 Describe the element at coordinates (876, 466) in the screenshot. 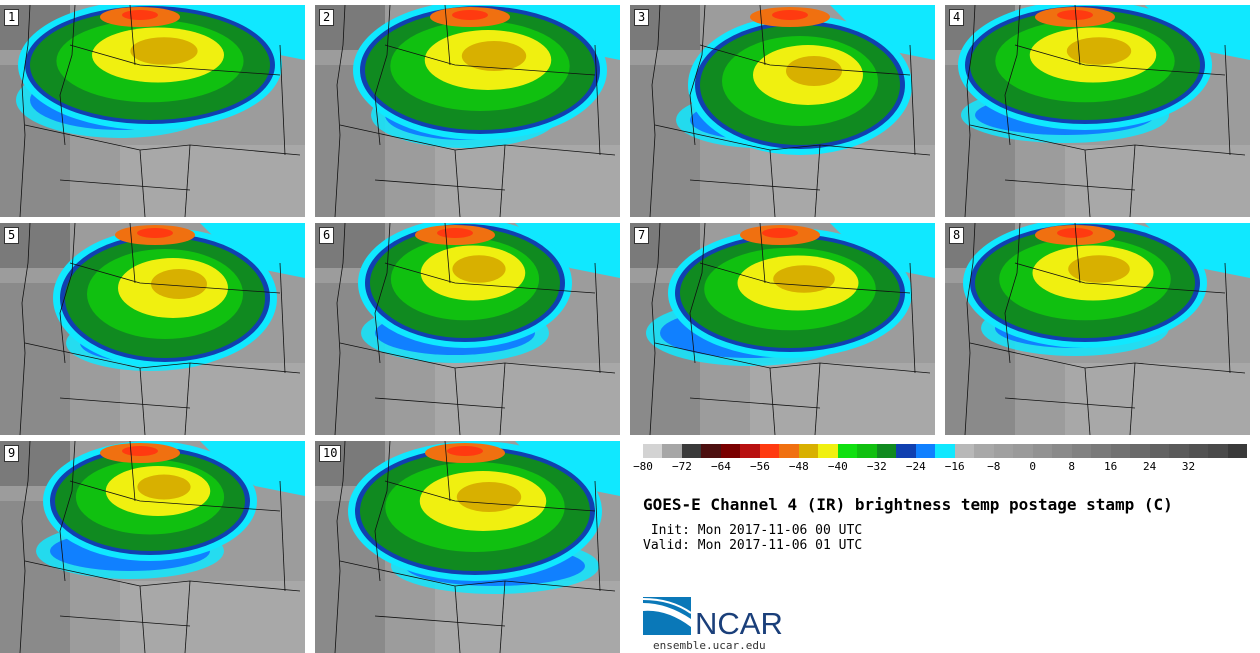

I see `colorbar-tick-label: −32` at that location.